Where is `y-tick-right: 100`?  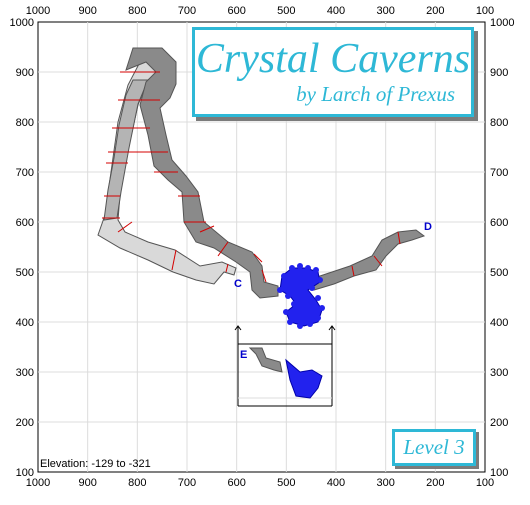
y-tick-right: 100 is located at coordinates (499, 473).